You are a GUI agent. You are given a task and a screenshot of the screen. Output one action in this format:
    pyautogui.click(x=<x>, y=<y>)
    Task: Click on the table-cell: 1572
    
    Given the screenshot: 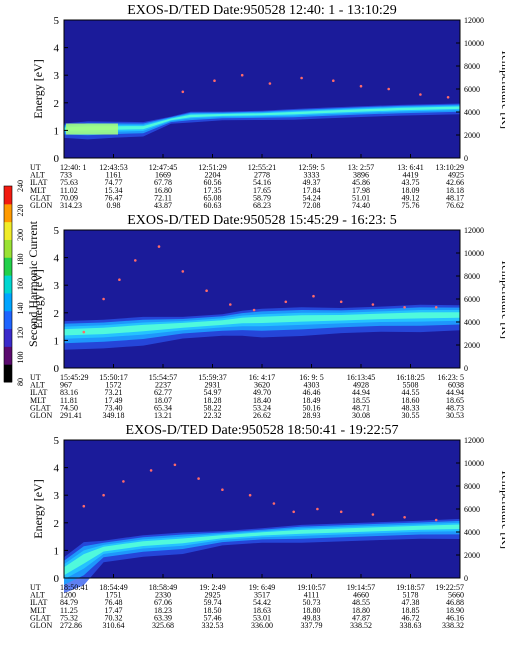 What is the action you would take?
    pyautogui.click(x=114, y=385)
    